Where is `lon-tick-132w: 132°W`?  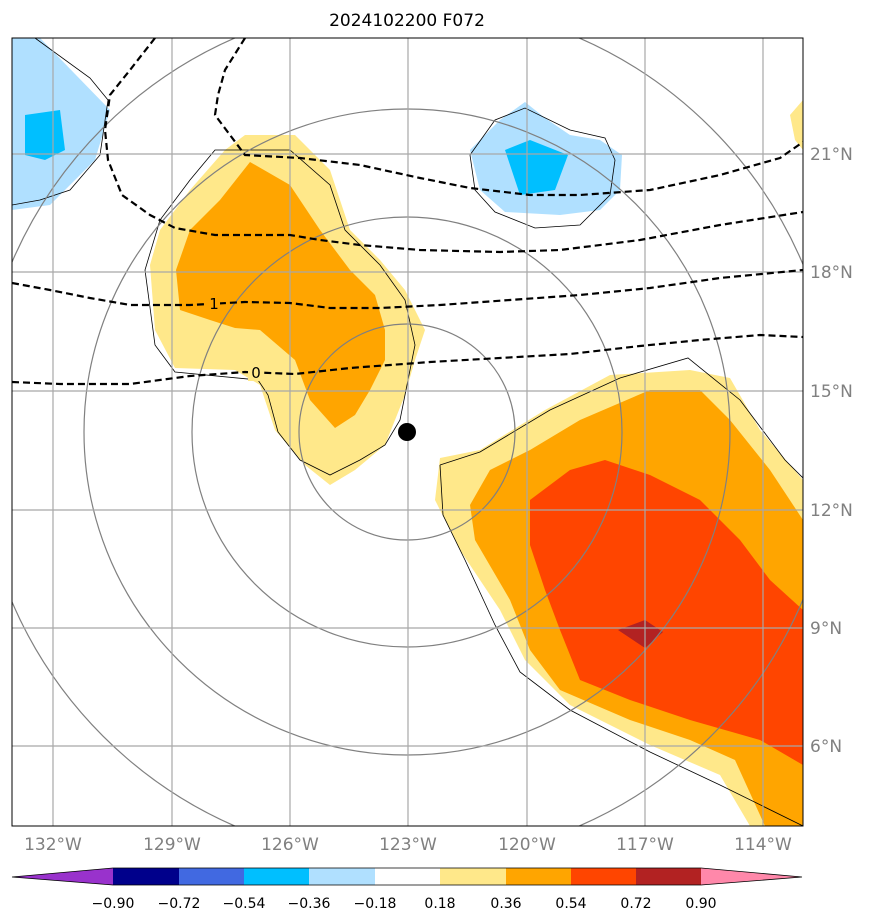 lon-tick-132w: 132°W is located at coordinates (53, 845).